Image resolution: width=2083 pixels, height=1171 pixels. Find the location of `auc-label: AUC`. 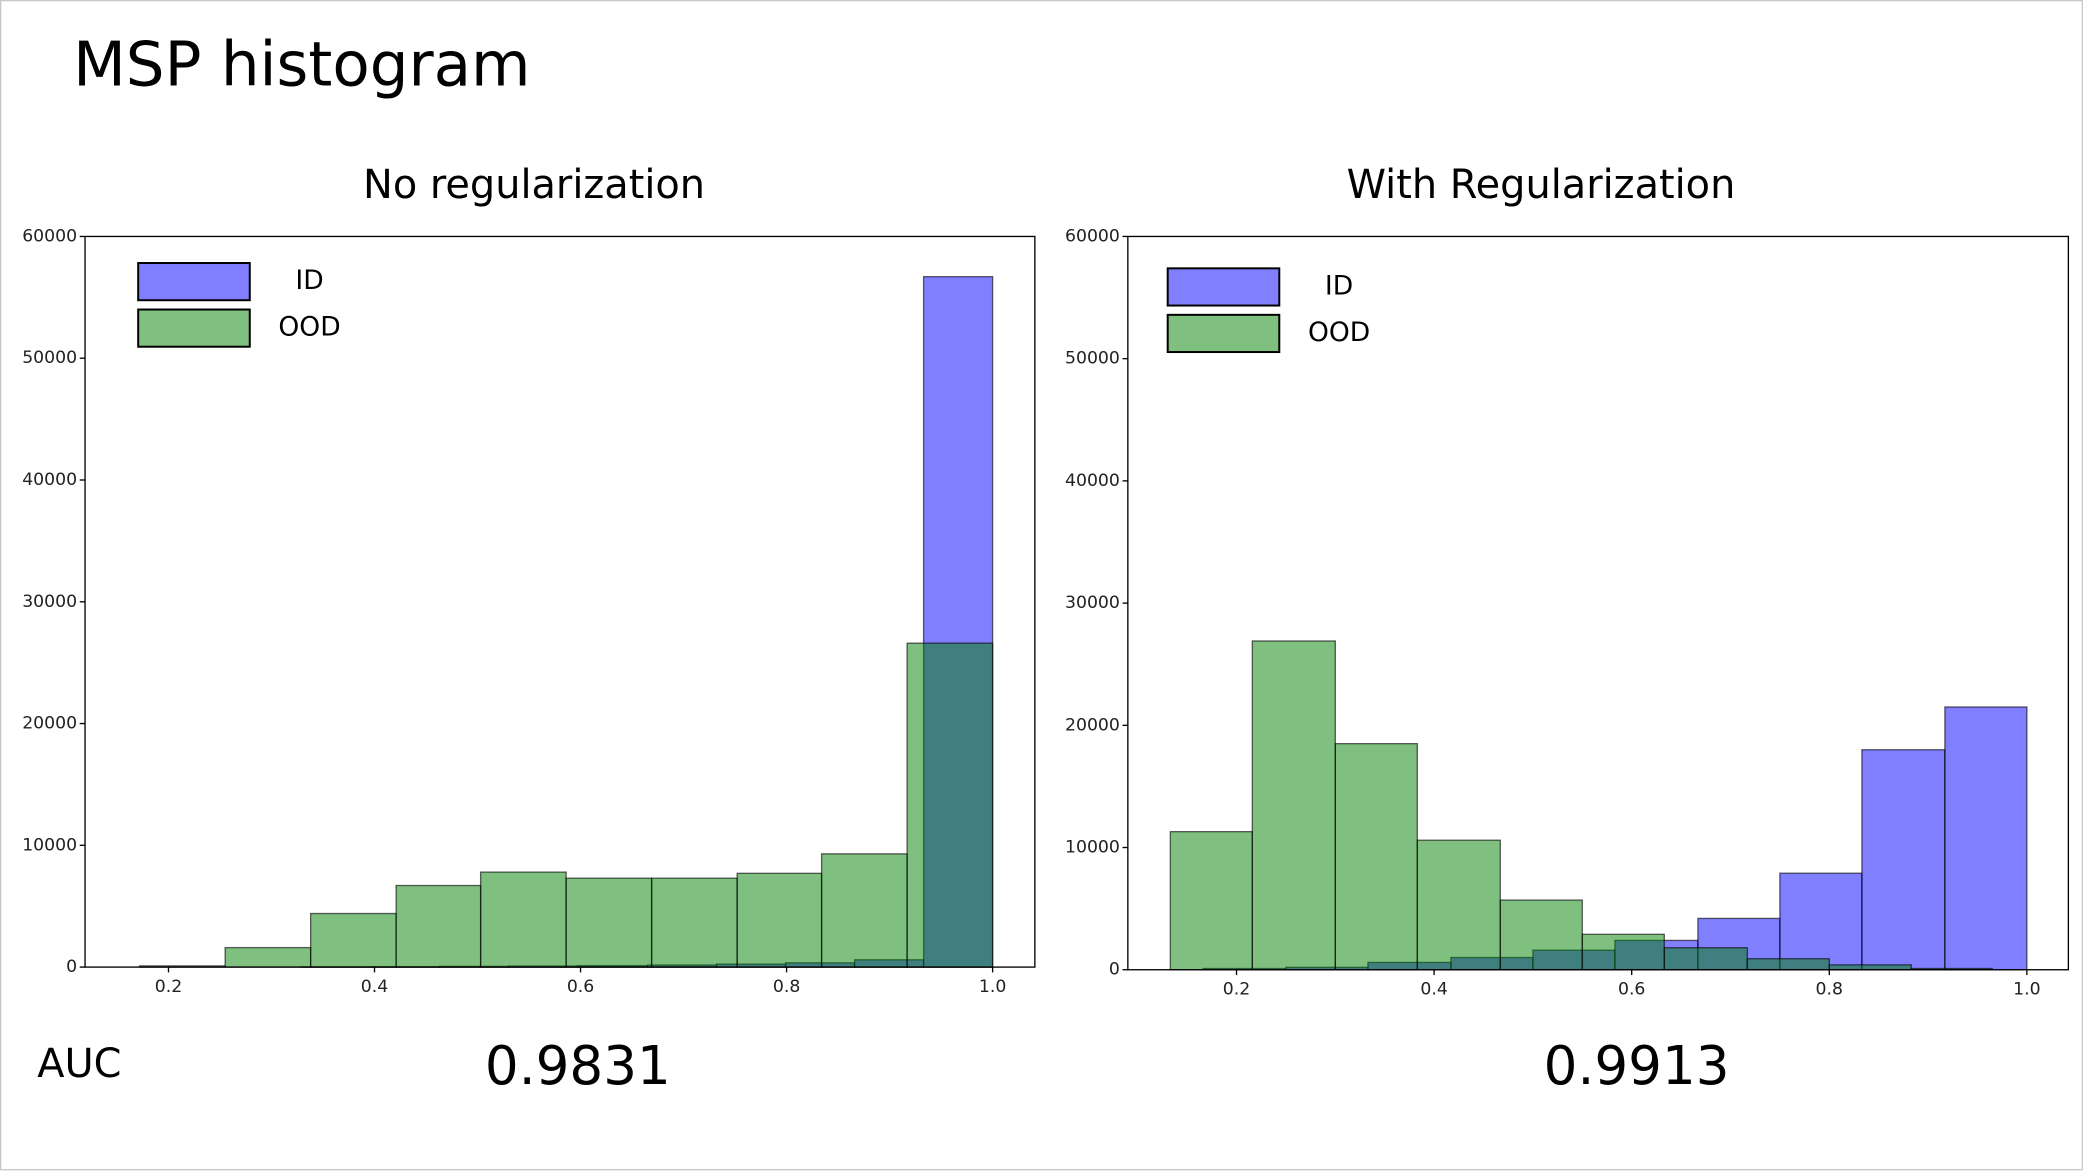

auc-label: AUC is located at coordinates (79, 1064).